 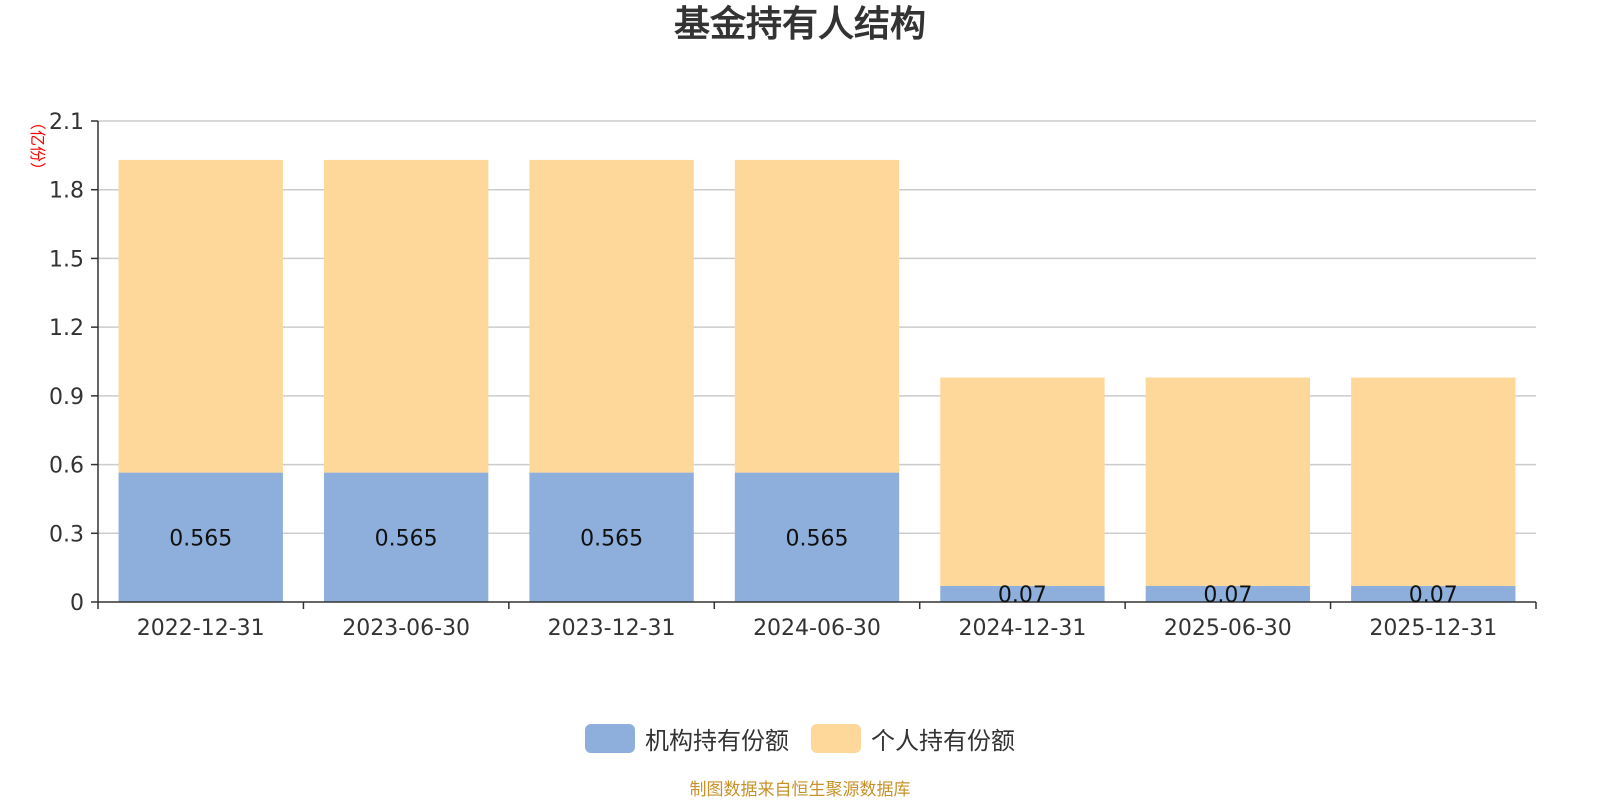 I want to click on chart-title: 基金持有人结构, so click(x=799, y=24).